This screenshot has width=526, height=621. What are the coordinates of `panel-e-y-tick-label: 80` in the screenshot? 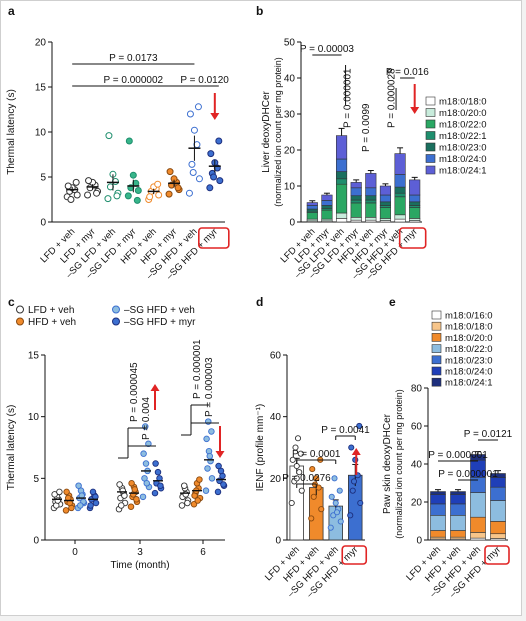 It's located at (417, 389).